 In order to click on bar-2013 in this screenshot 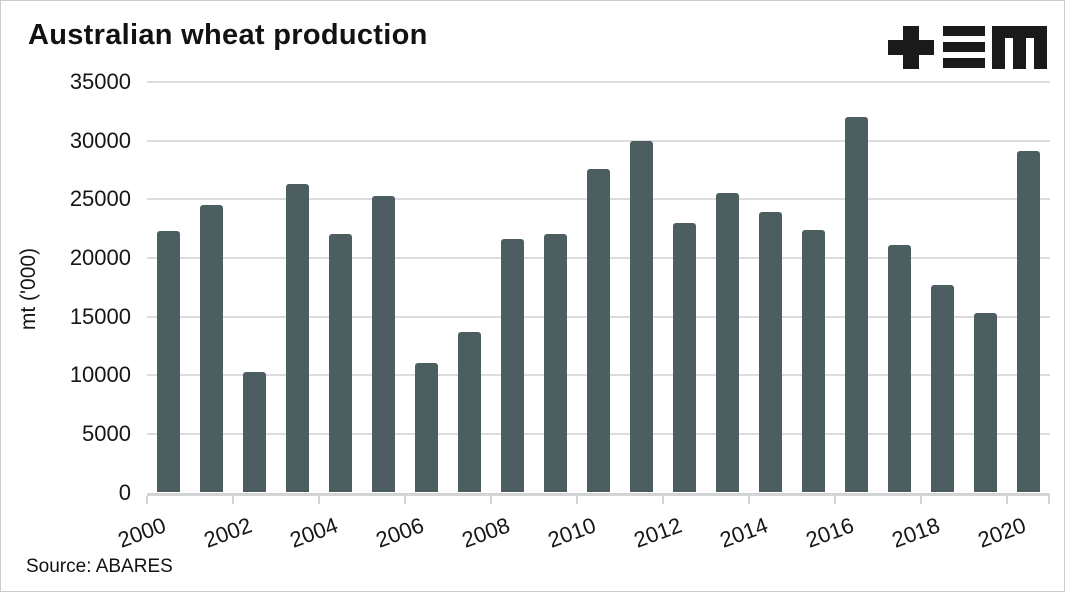, I will do `click(727, 343)`.